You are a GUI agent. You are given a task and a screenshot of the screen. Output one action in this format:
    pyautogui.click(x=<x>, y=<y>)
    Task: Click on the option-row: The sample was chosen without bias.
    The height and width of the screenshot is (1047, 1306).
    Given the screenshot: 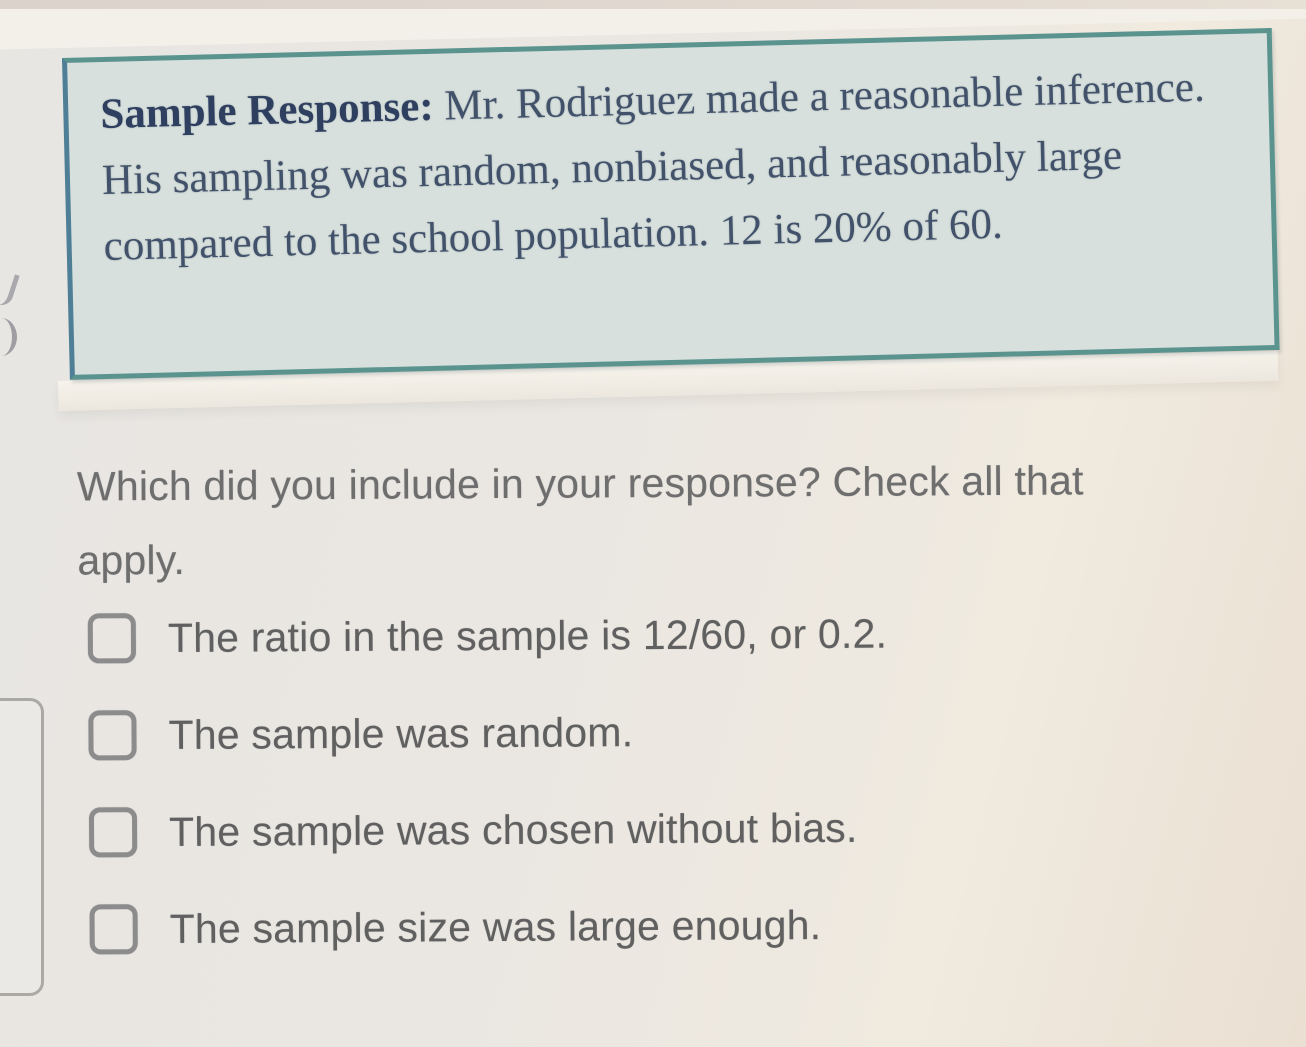 What is the action you would take?
    pyautogui.click(x=488, y=830)
    